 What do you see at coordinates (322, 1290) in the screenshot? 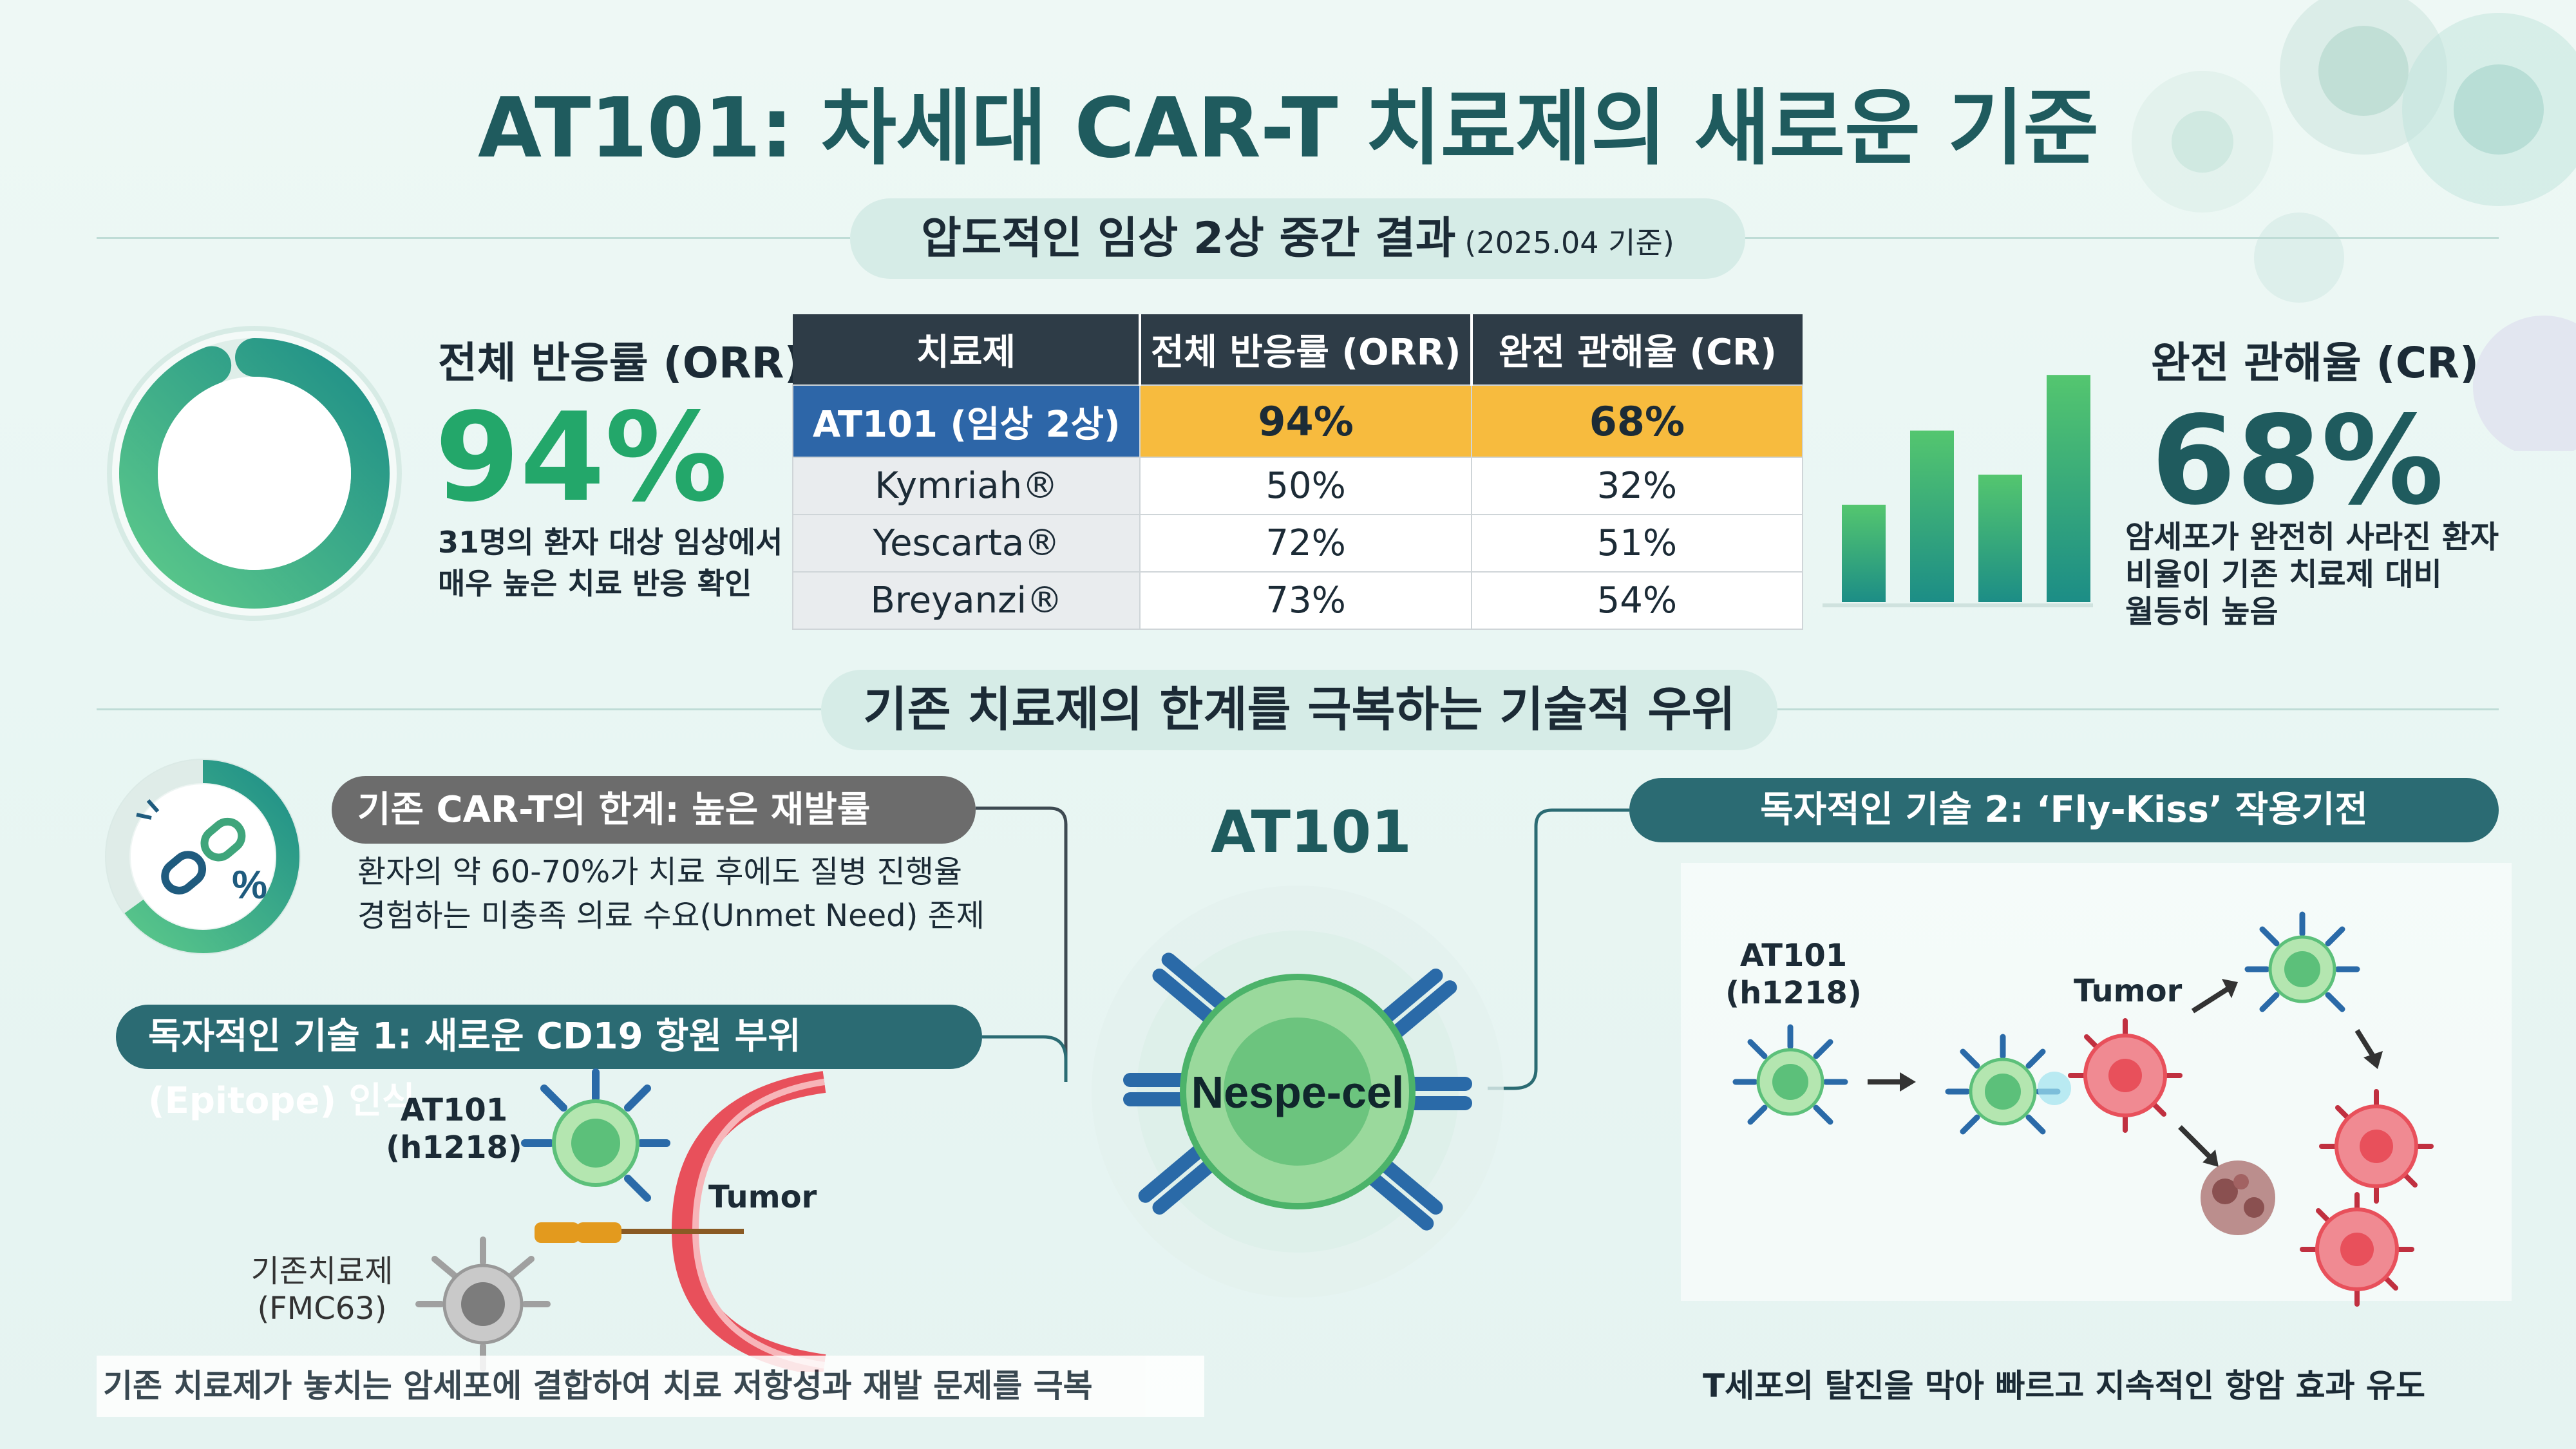
I see `tech1-existing-label: 기존치료제 (FMC63)` at bounding box center [322, 1290].